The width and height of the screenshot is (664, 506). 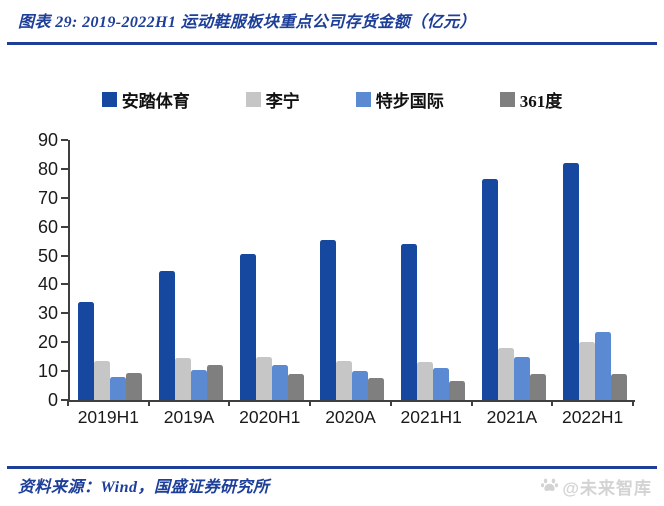 What do you see at coordinates (592, 417) in the screenshot?
I see `x-axis-tick-label: 2022H1` at bounding box center [592, 417].